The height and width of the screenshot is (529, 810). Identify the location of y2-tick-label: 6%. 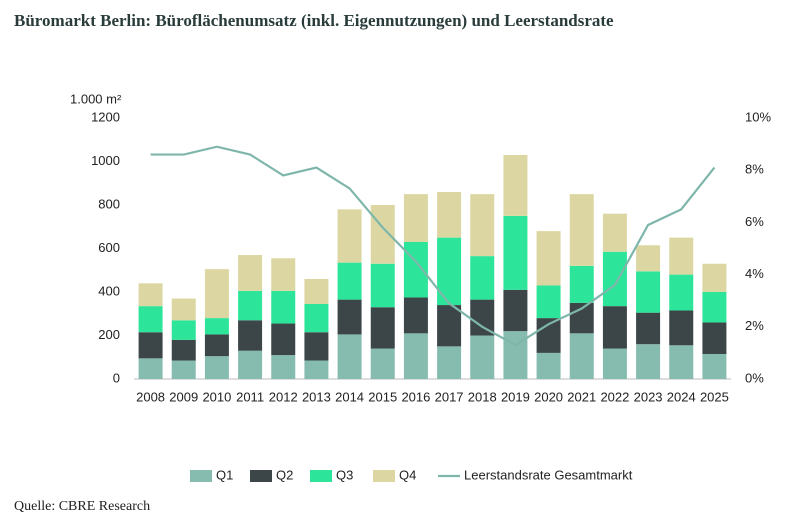
(754, 221).